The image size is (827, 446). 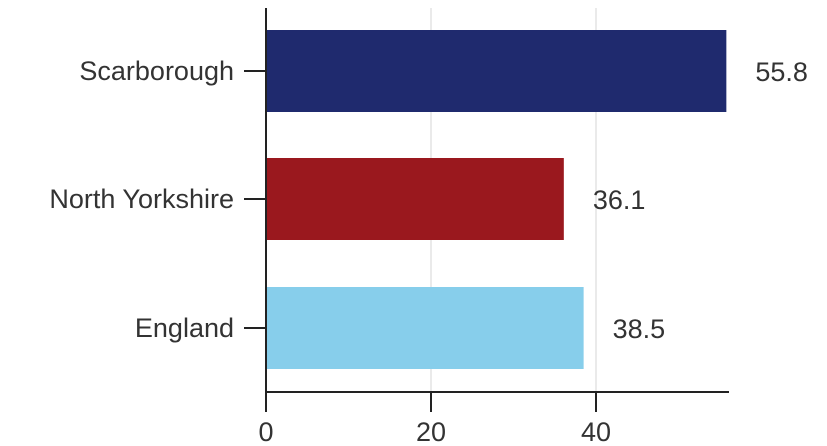 What do you see at coordinates (596, 431) in the screenshot?
I see `x-tick-label: 40` at bounding box center [596, 431].